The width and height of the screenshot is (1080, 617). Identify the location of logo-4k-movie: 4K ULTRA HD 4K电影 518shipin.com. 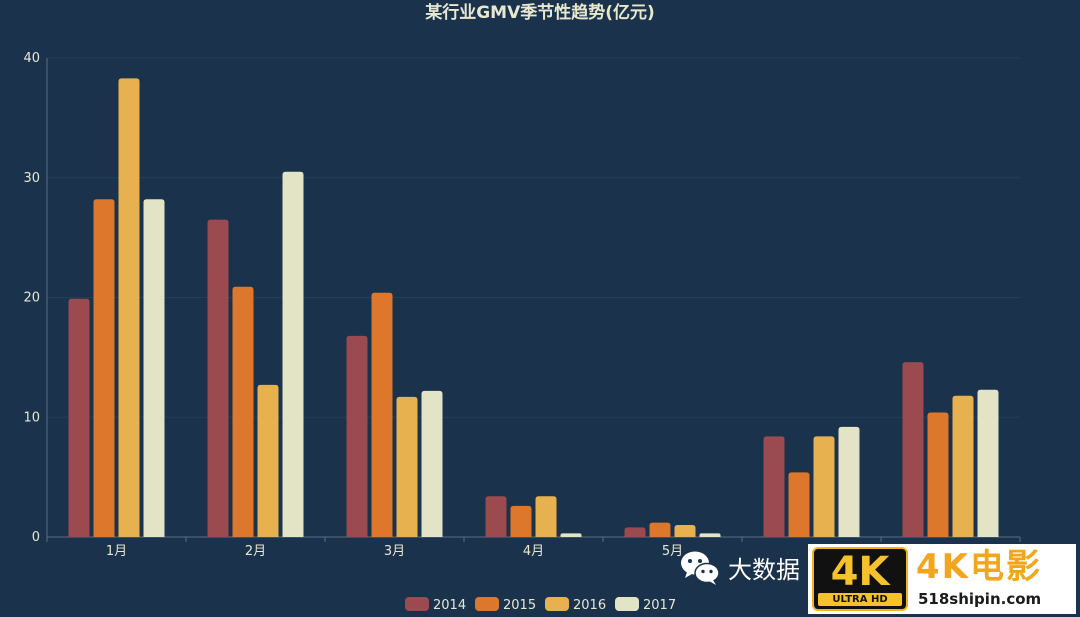
(942, 579).